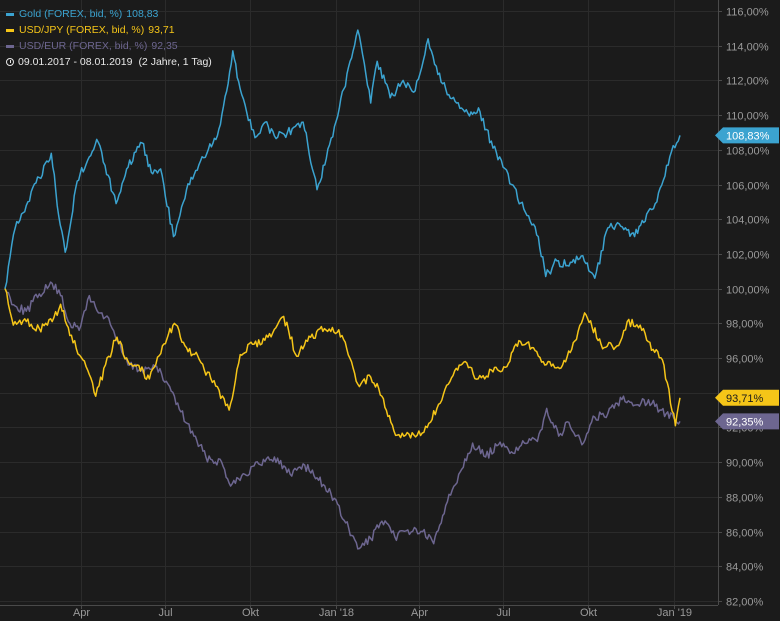 Image resolution: width=780 pixels, height=621 pixels. Describe the element at coordinates (747, 117) in the screenshot. I see `y-tick-label: 110,00%` at that location.